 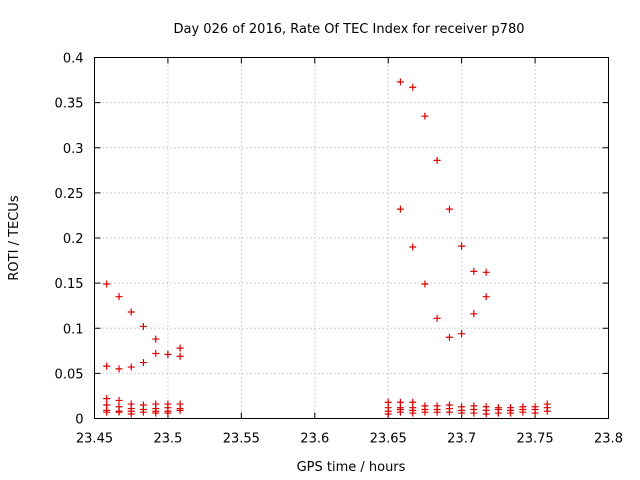 What do you see at coordinates (349, 439) in the screenshot?
I see `x-tick-labels: 23.45 23.5 23.55 23.6 23.65 23.7 23.75 23.8` at bounding box center [349, 439].